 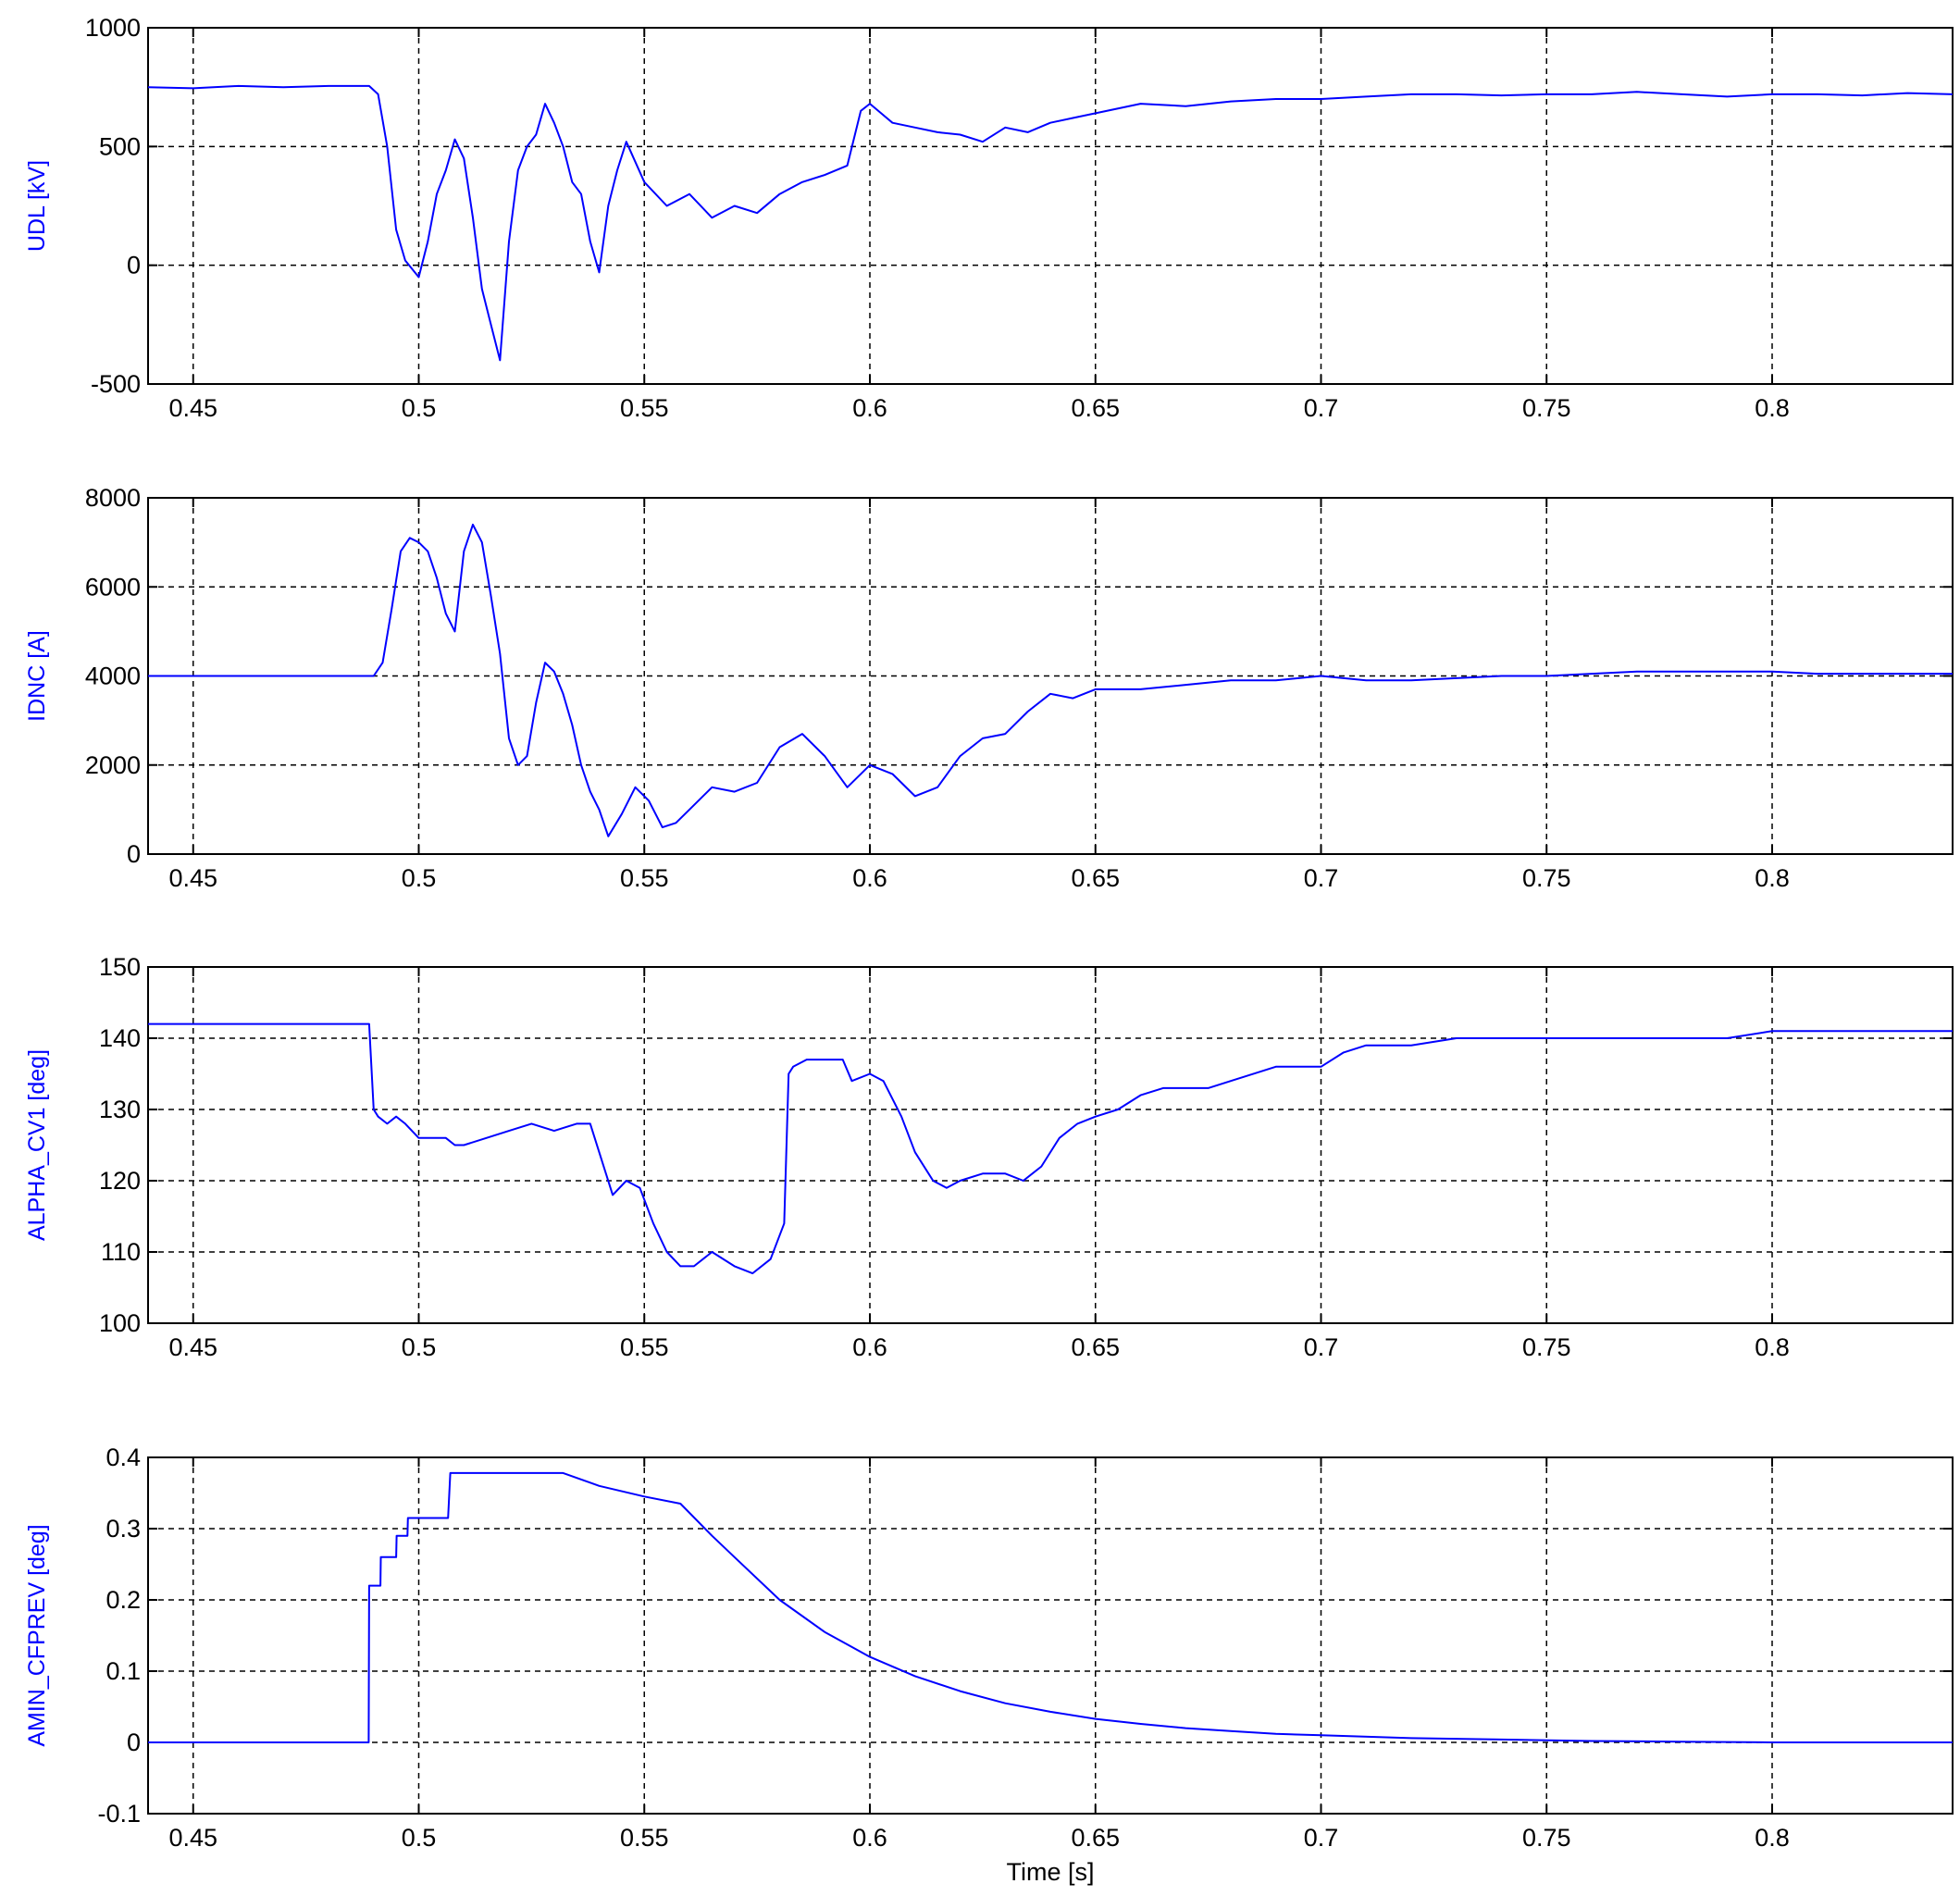 What do you see at coordinates (113, 498) in the screenshot?
I see `y-tick-label: 8000` at bounding box center [113, 498].